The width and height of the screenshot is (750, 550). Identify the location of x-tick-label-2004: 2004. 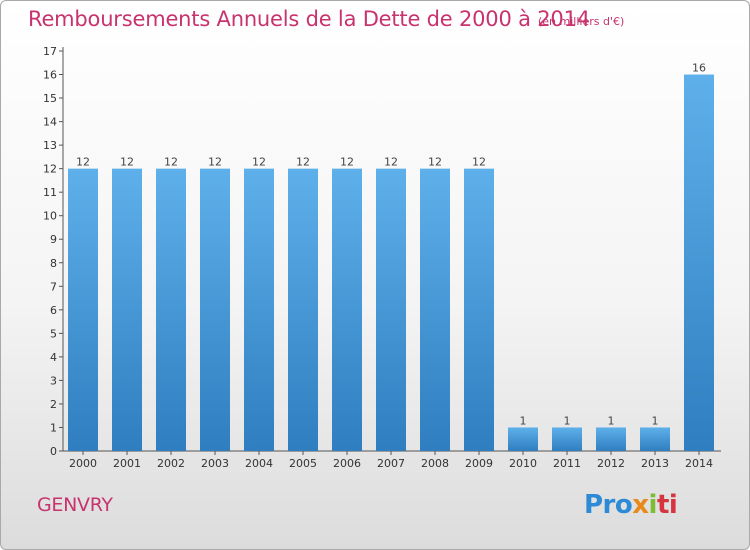
(259, 463).